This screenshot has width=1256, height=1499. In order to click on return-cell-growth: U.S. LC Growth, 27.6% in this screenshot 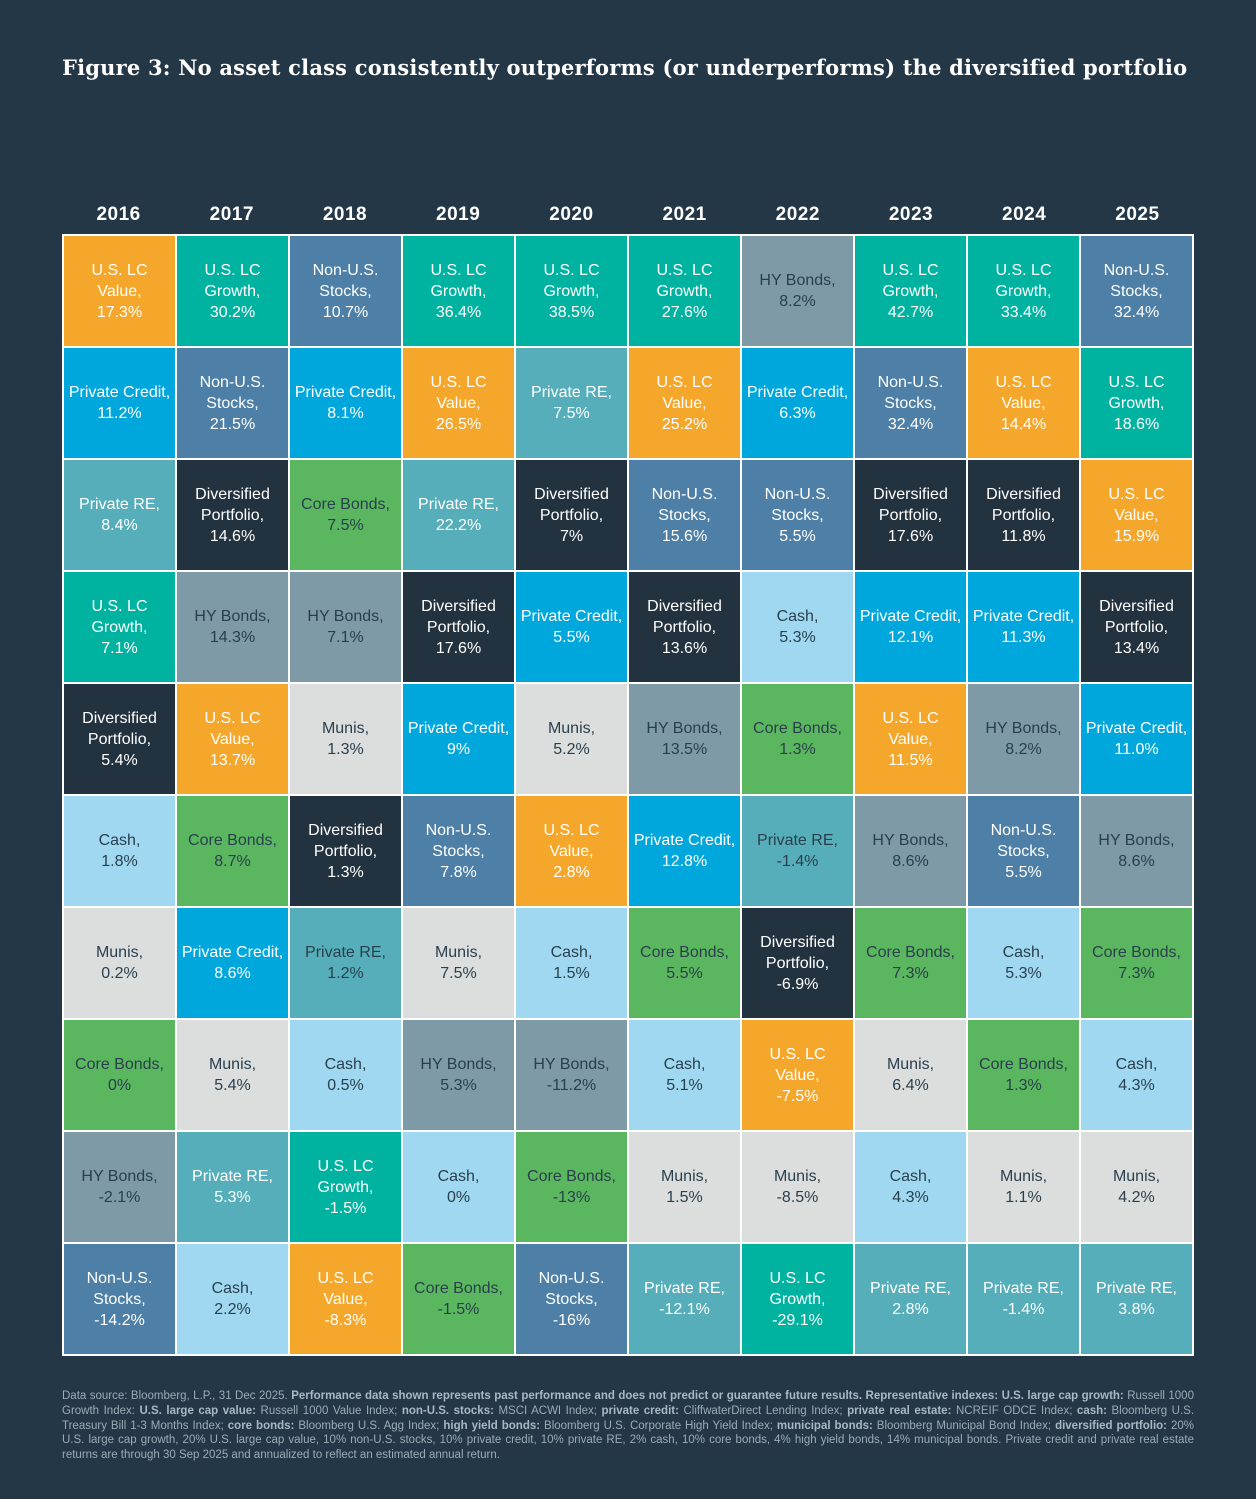, I will do `click(684, 291)`.